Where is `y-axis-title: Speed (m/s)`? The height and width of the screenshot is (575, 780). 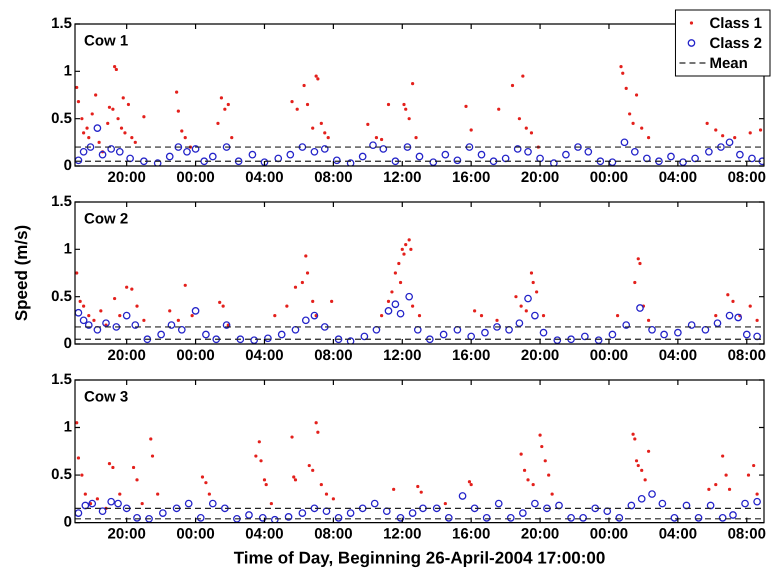 y-axis-title: Speed (m/s) is located at coordinates (21, 273).